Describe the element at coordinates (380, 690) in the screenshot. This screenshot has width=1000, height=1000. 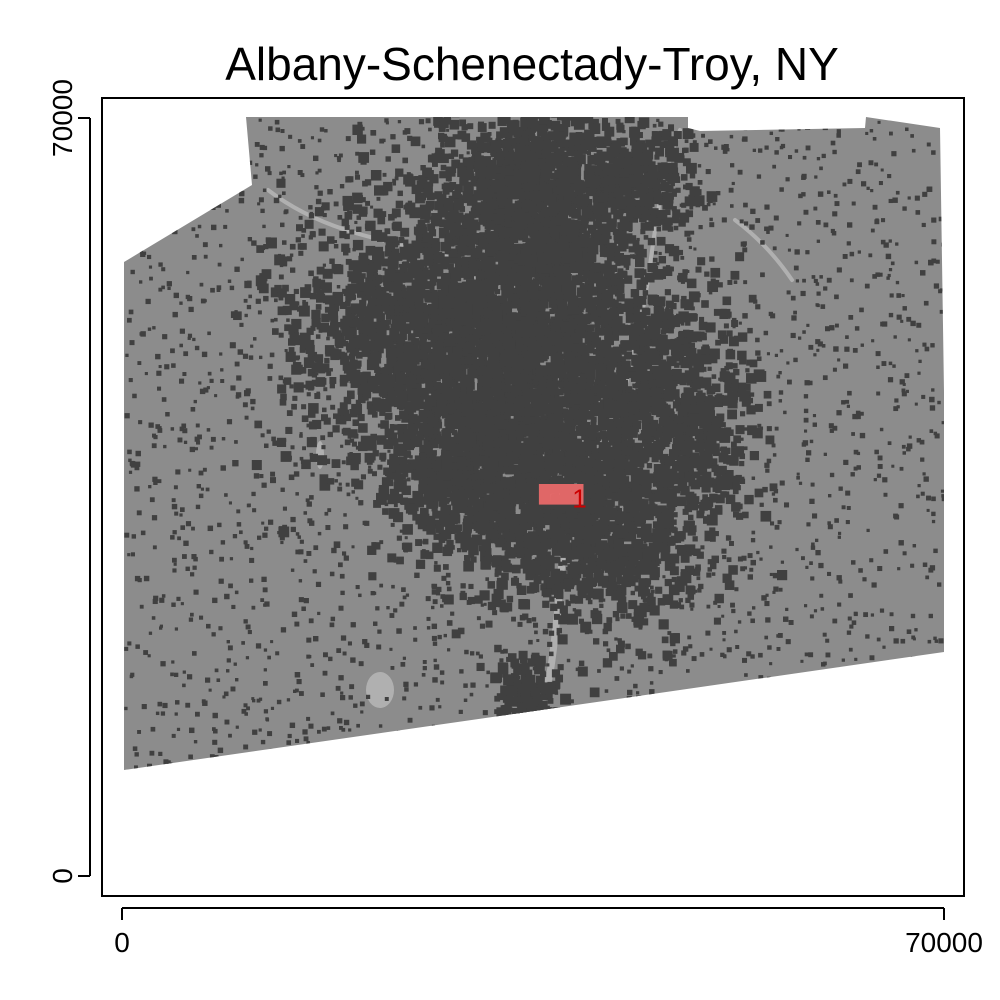
I see `lake-area` at that location.